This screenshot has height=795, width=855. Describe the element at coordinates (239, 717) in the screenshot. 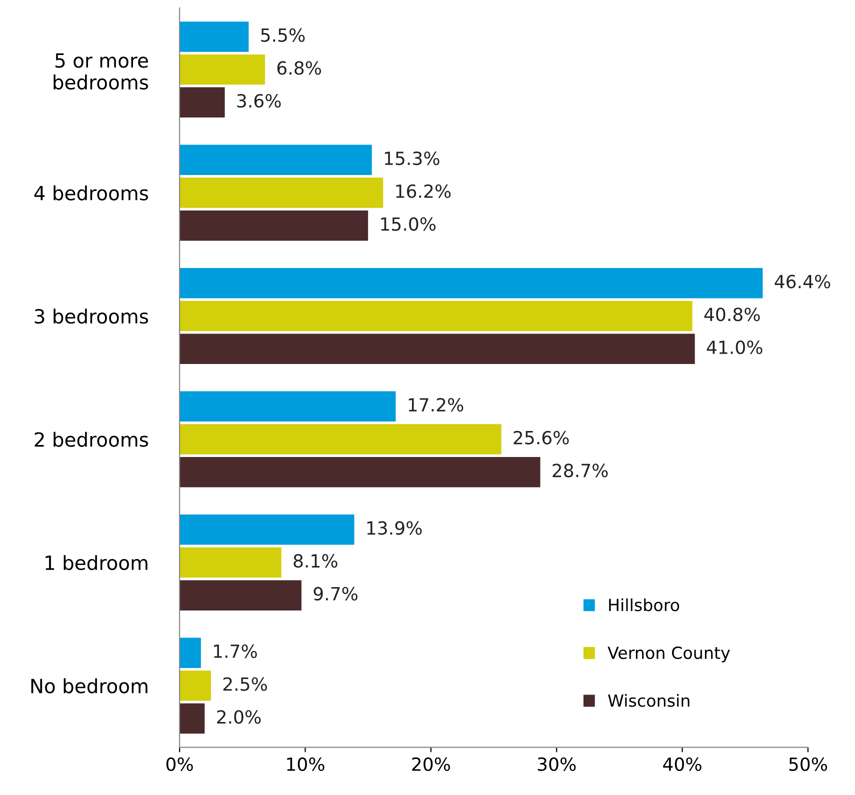

I see `data-label: 2.0%` at that location.